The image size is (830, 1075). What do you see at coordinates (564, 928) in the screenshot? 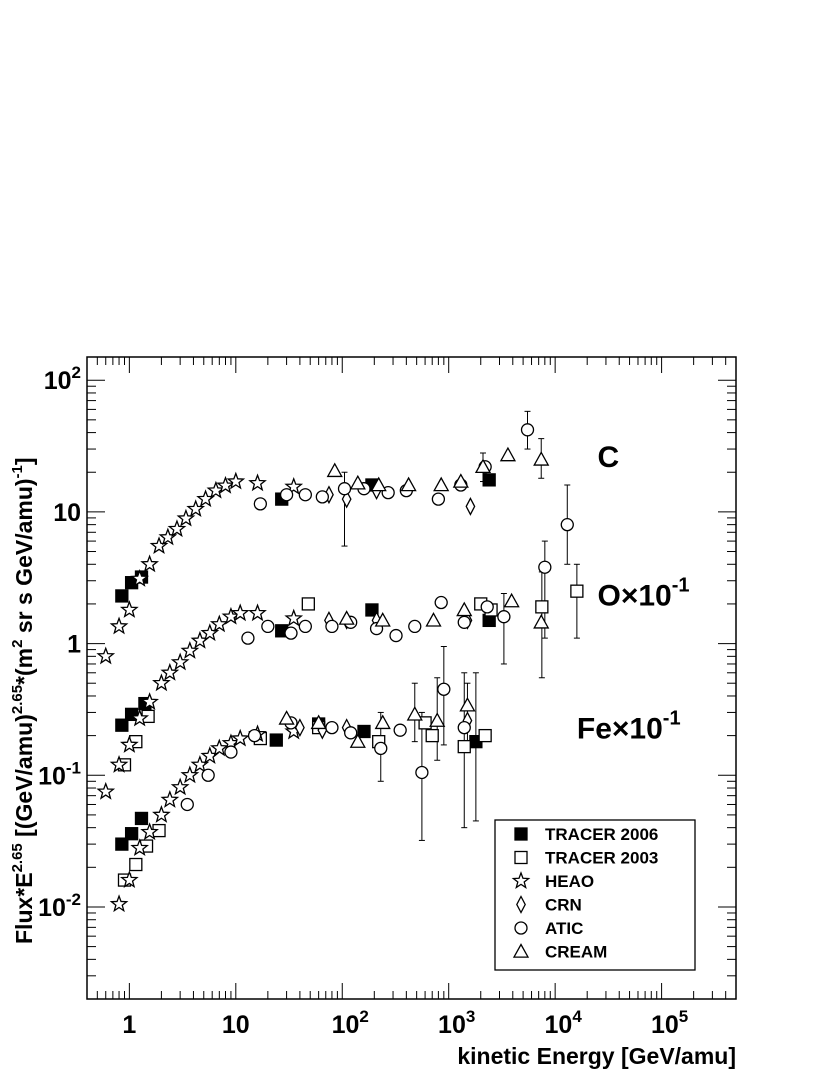
I see `legend-label: ATIC` at bounding box center [564, 928].